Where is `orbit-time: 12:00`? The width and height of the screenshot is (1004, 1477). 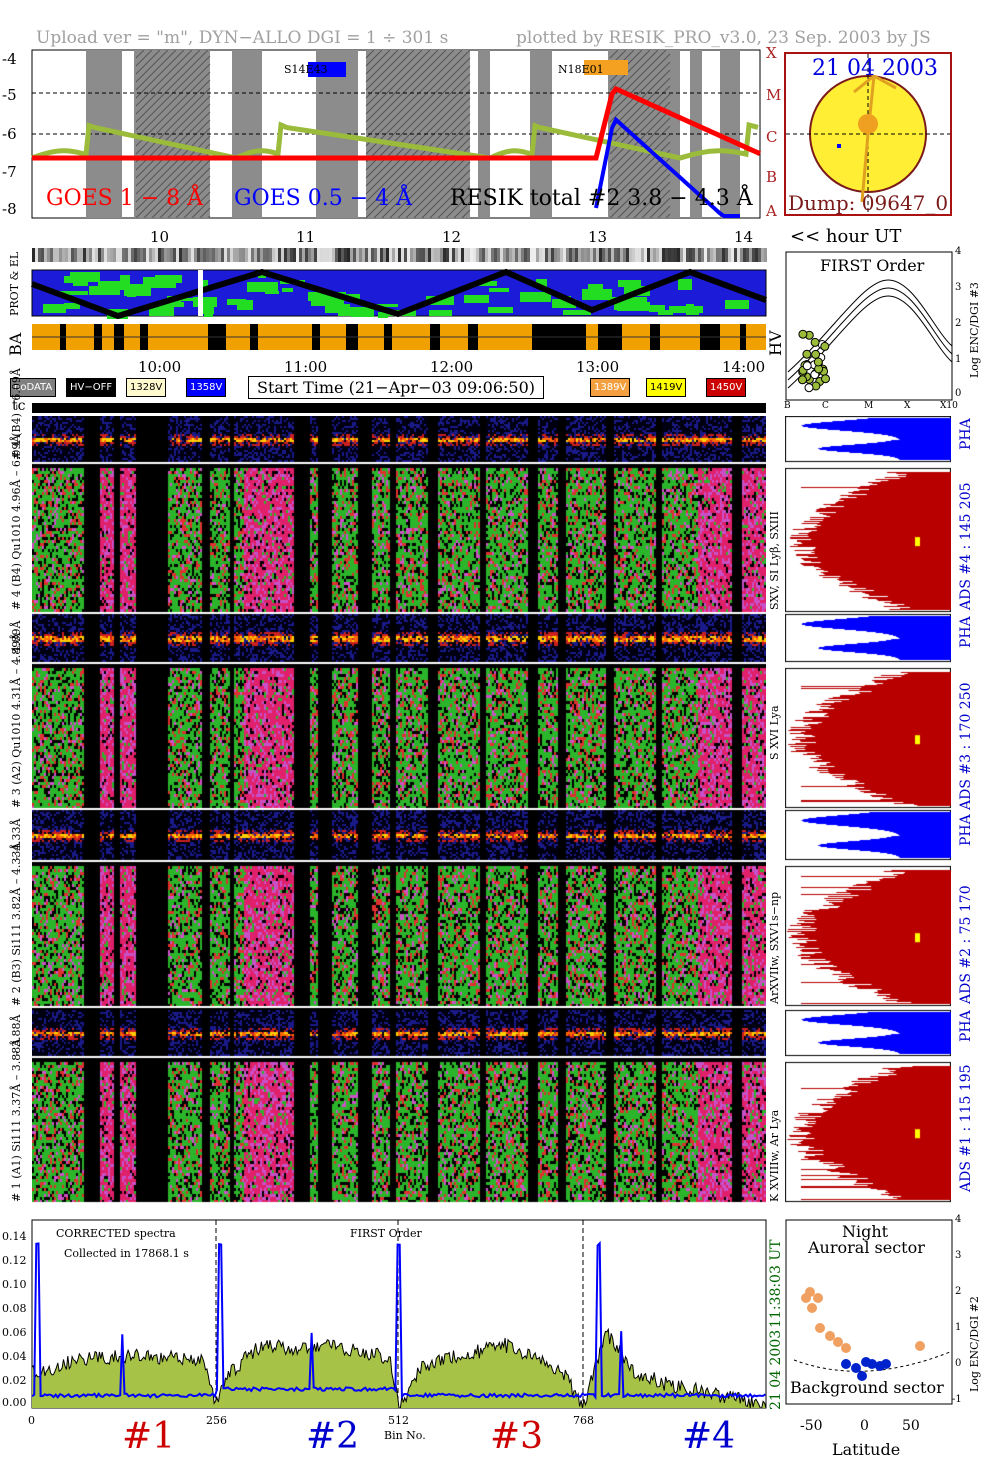
orbit-time: 12:00 is located at coordinates (452, 367).